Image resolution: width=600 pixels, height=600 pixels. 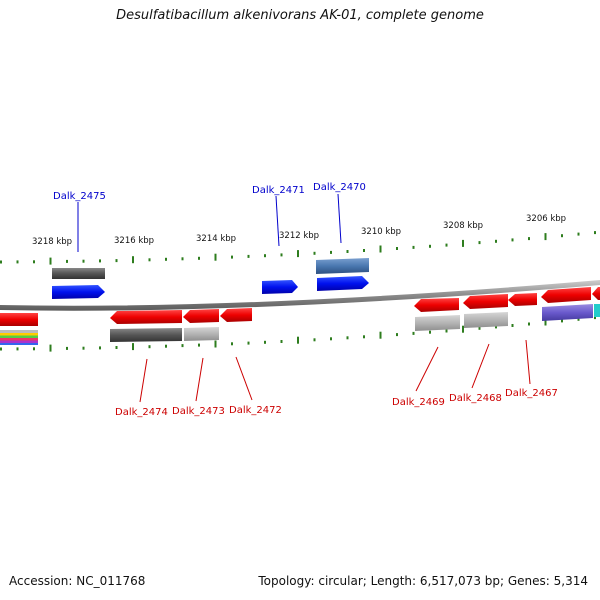 What do you see at coordinates (255, 410) in the screenshot?
I see `gene-label-reverse: Dalk_2472` at bounding box center [255, 410].